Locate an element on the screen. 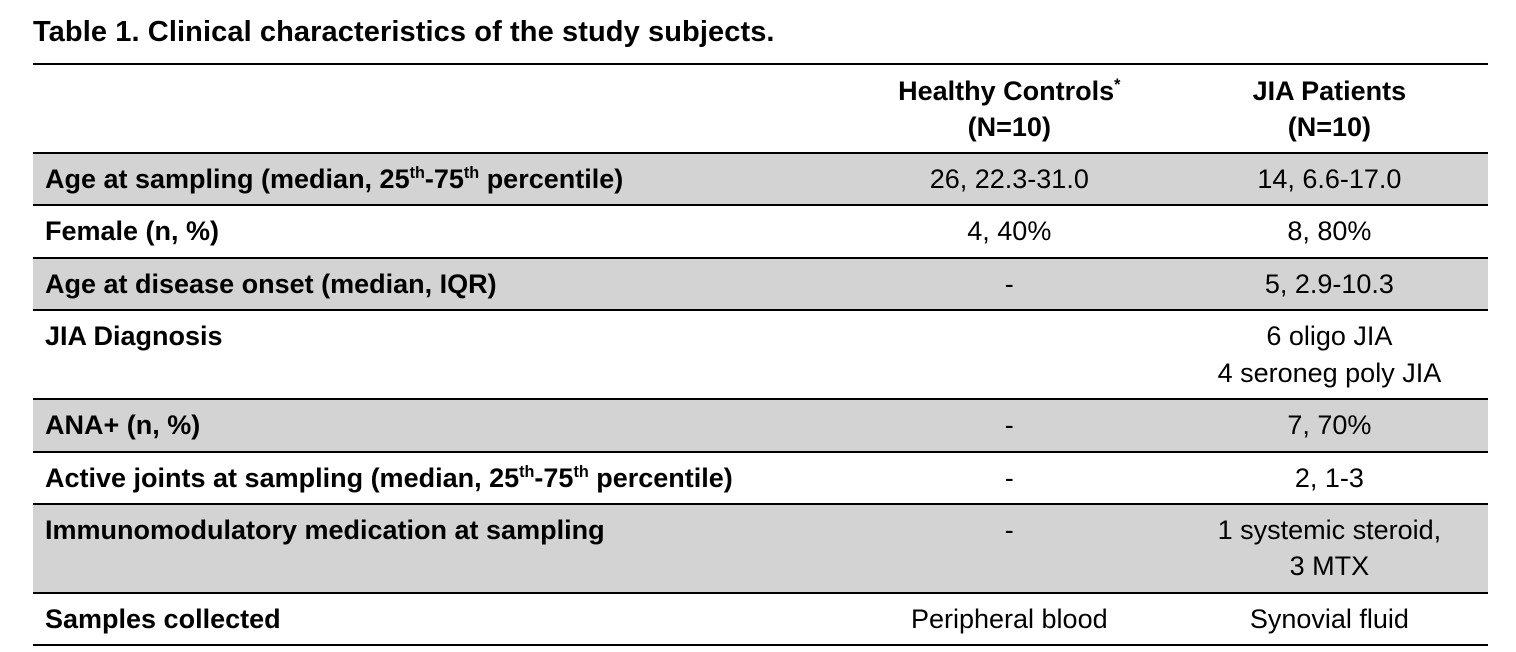  column-header-label: Healthy Controls* is located at coordinates (1009, 91).